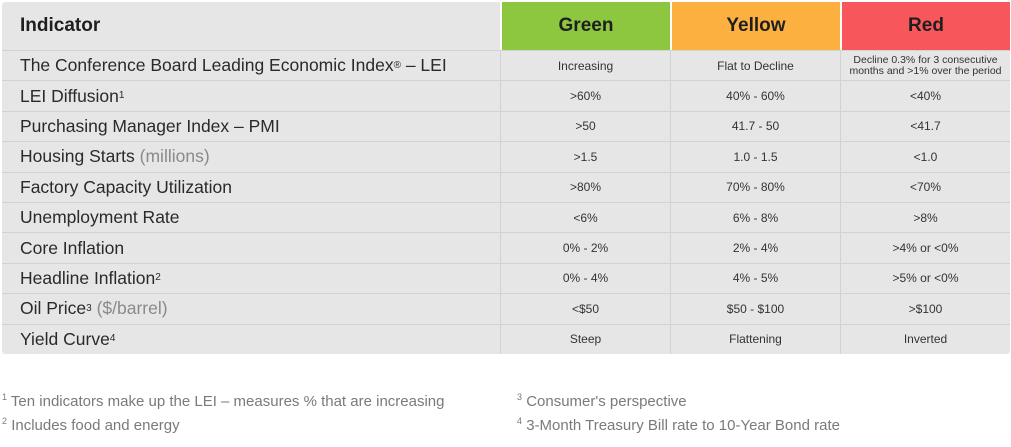 The image size is (1011, 447). What do you see at coordinates (755, 339) in the screenshot?
I see `yellow-value: Flattening` at bounding box center [755, 339].